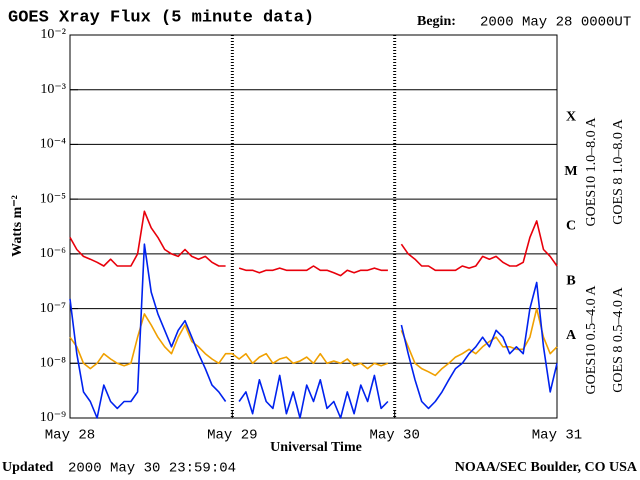 The height and width of the screenshot is (480, 640). I want to click on x-tick-label: May 31, so click(557, 436).